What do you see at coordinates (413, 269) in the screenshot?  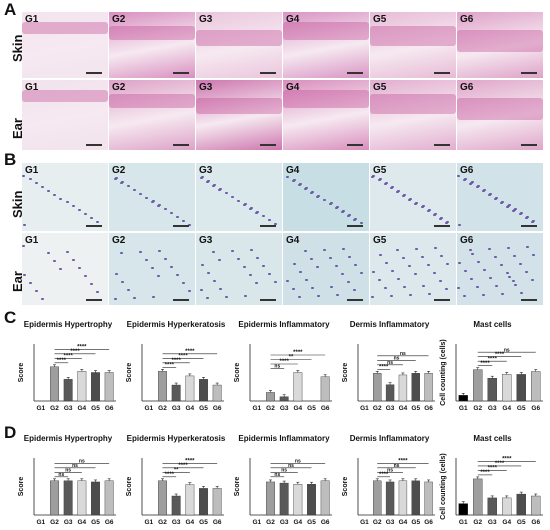 I see `tb-ear-tile-g5: G5` at bounding box center [413, 269].